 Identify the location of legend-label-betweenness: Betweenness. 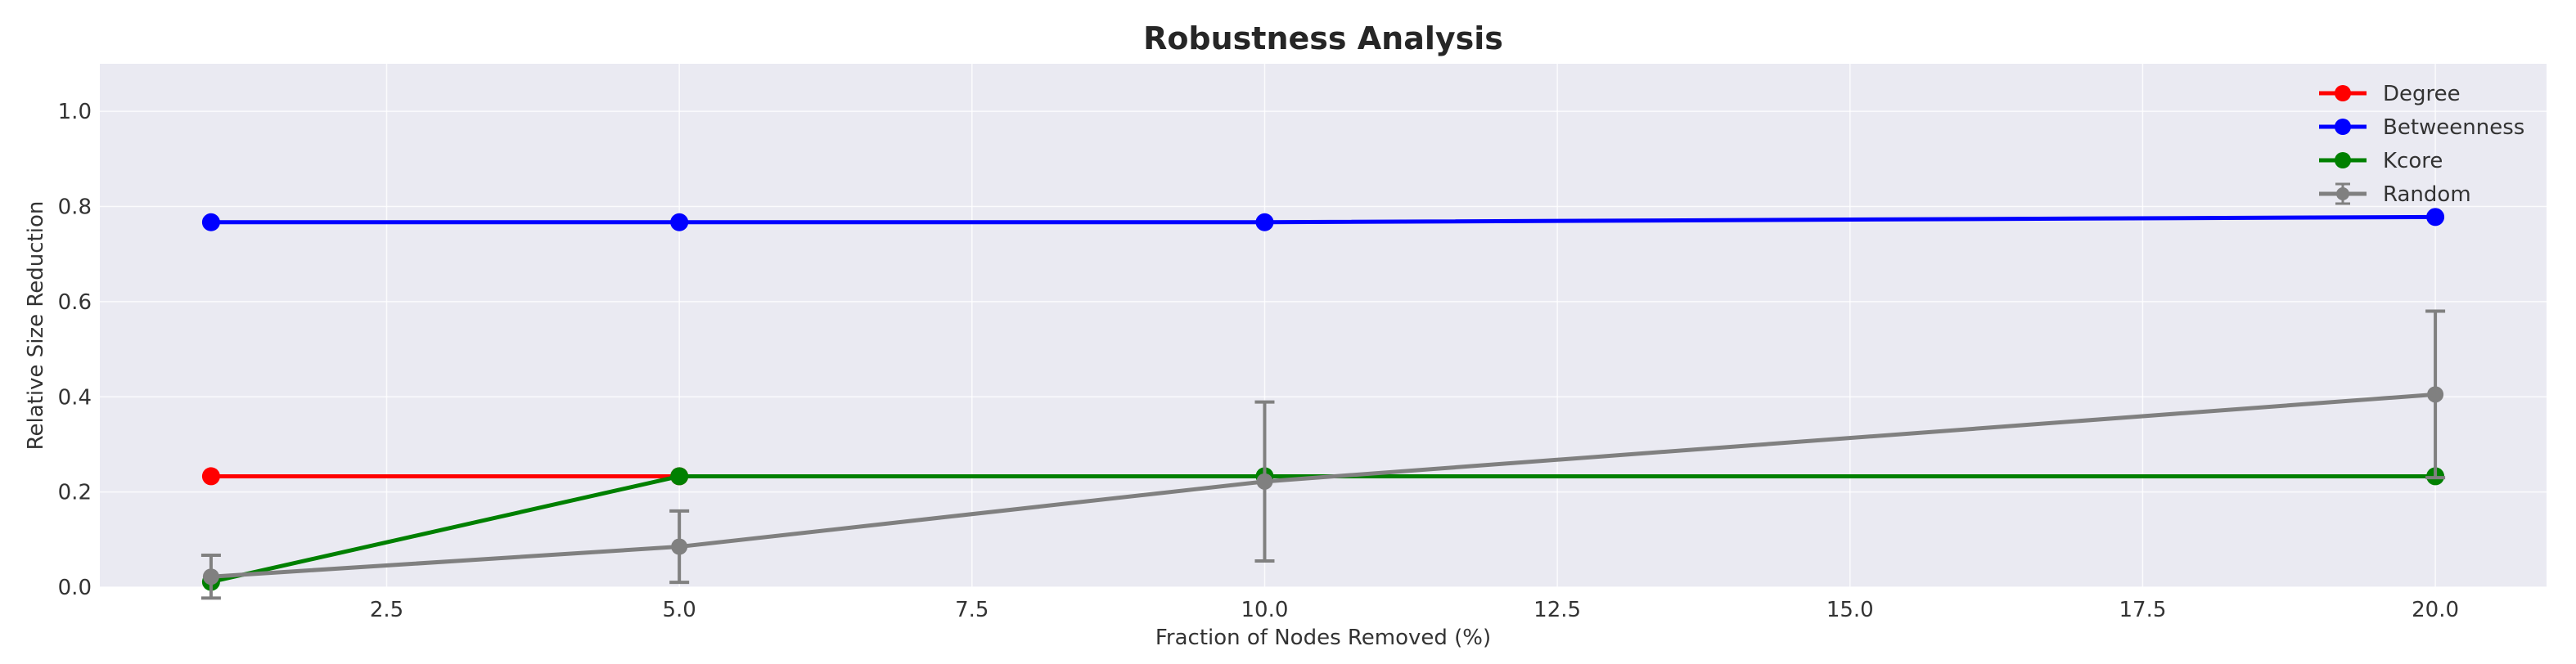
(2454, 128).